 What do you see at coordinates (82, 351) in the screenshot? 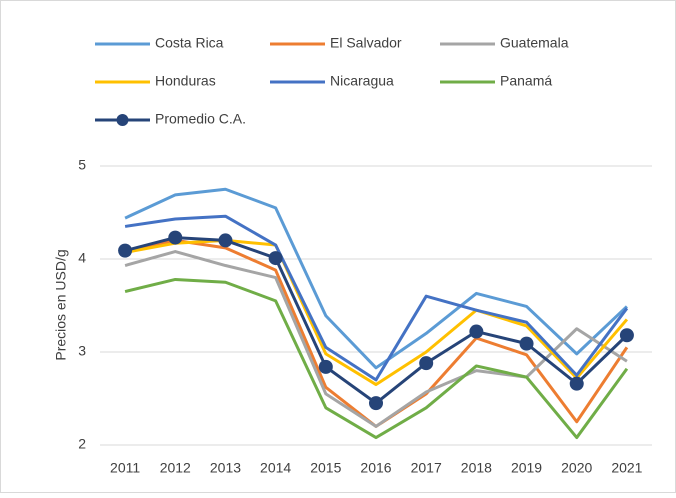
I see `y-tick-label: 3` at bounding box center [82, 351].